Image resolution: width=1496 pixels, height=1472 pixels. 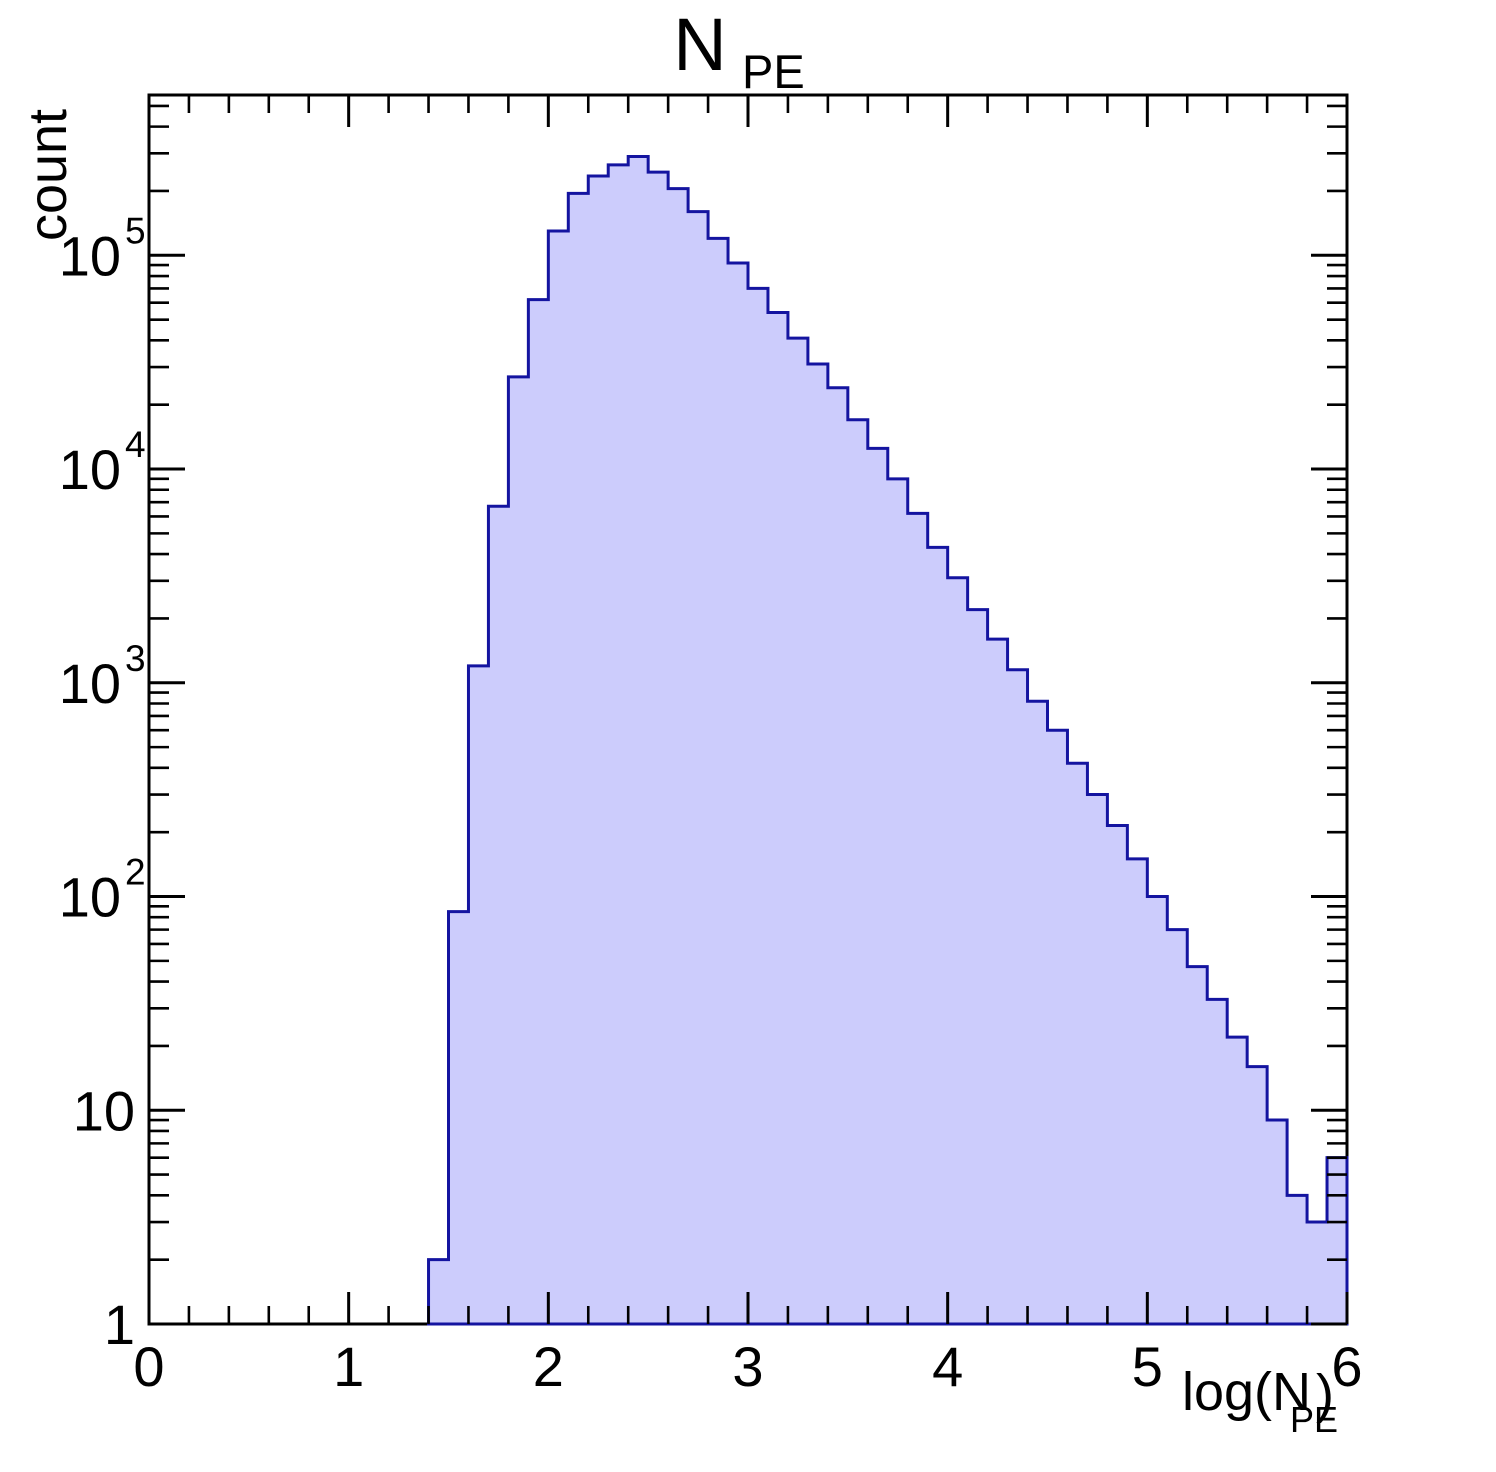 What do you see at coordinates (135, 230) in the screenshot?
I see `y-tick-label-exponent: 5` at bounding box center [135, 230].